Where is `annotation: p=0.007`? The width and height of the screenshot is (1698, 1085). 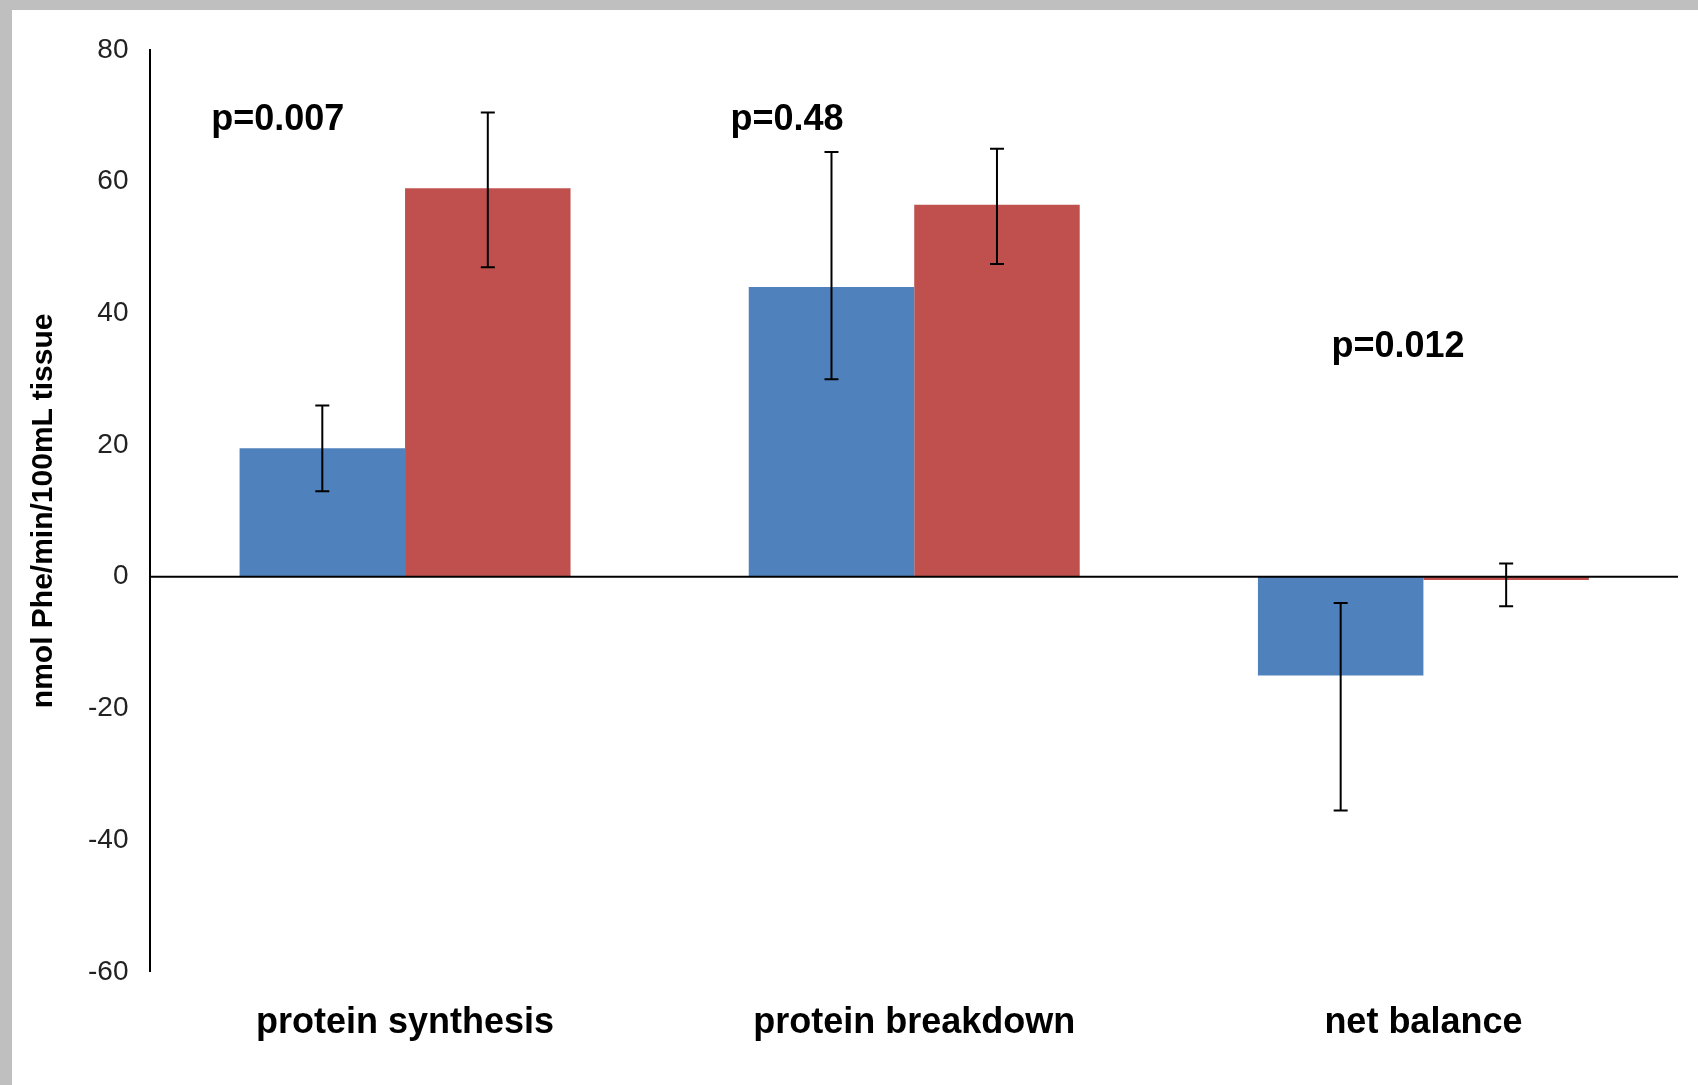 annotation: p=0.007 is located at coordinates (278, 117).